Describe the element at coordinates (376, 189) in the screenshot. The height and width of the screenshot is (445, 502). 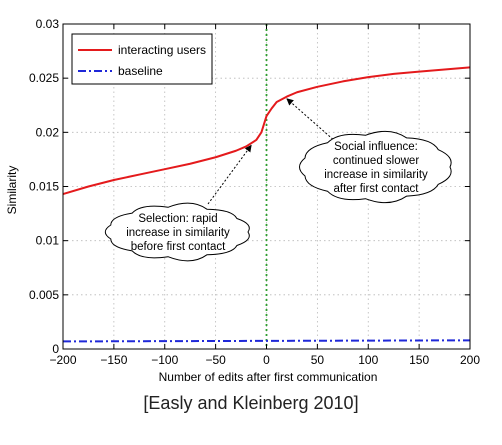
I see `annotation-text-line: after first contact` at that location.